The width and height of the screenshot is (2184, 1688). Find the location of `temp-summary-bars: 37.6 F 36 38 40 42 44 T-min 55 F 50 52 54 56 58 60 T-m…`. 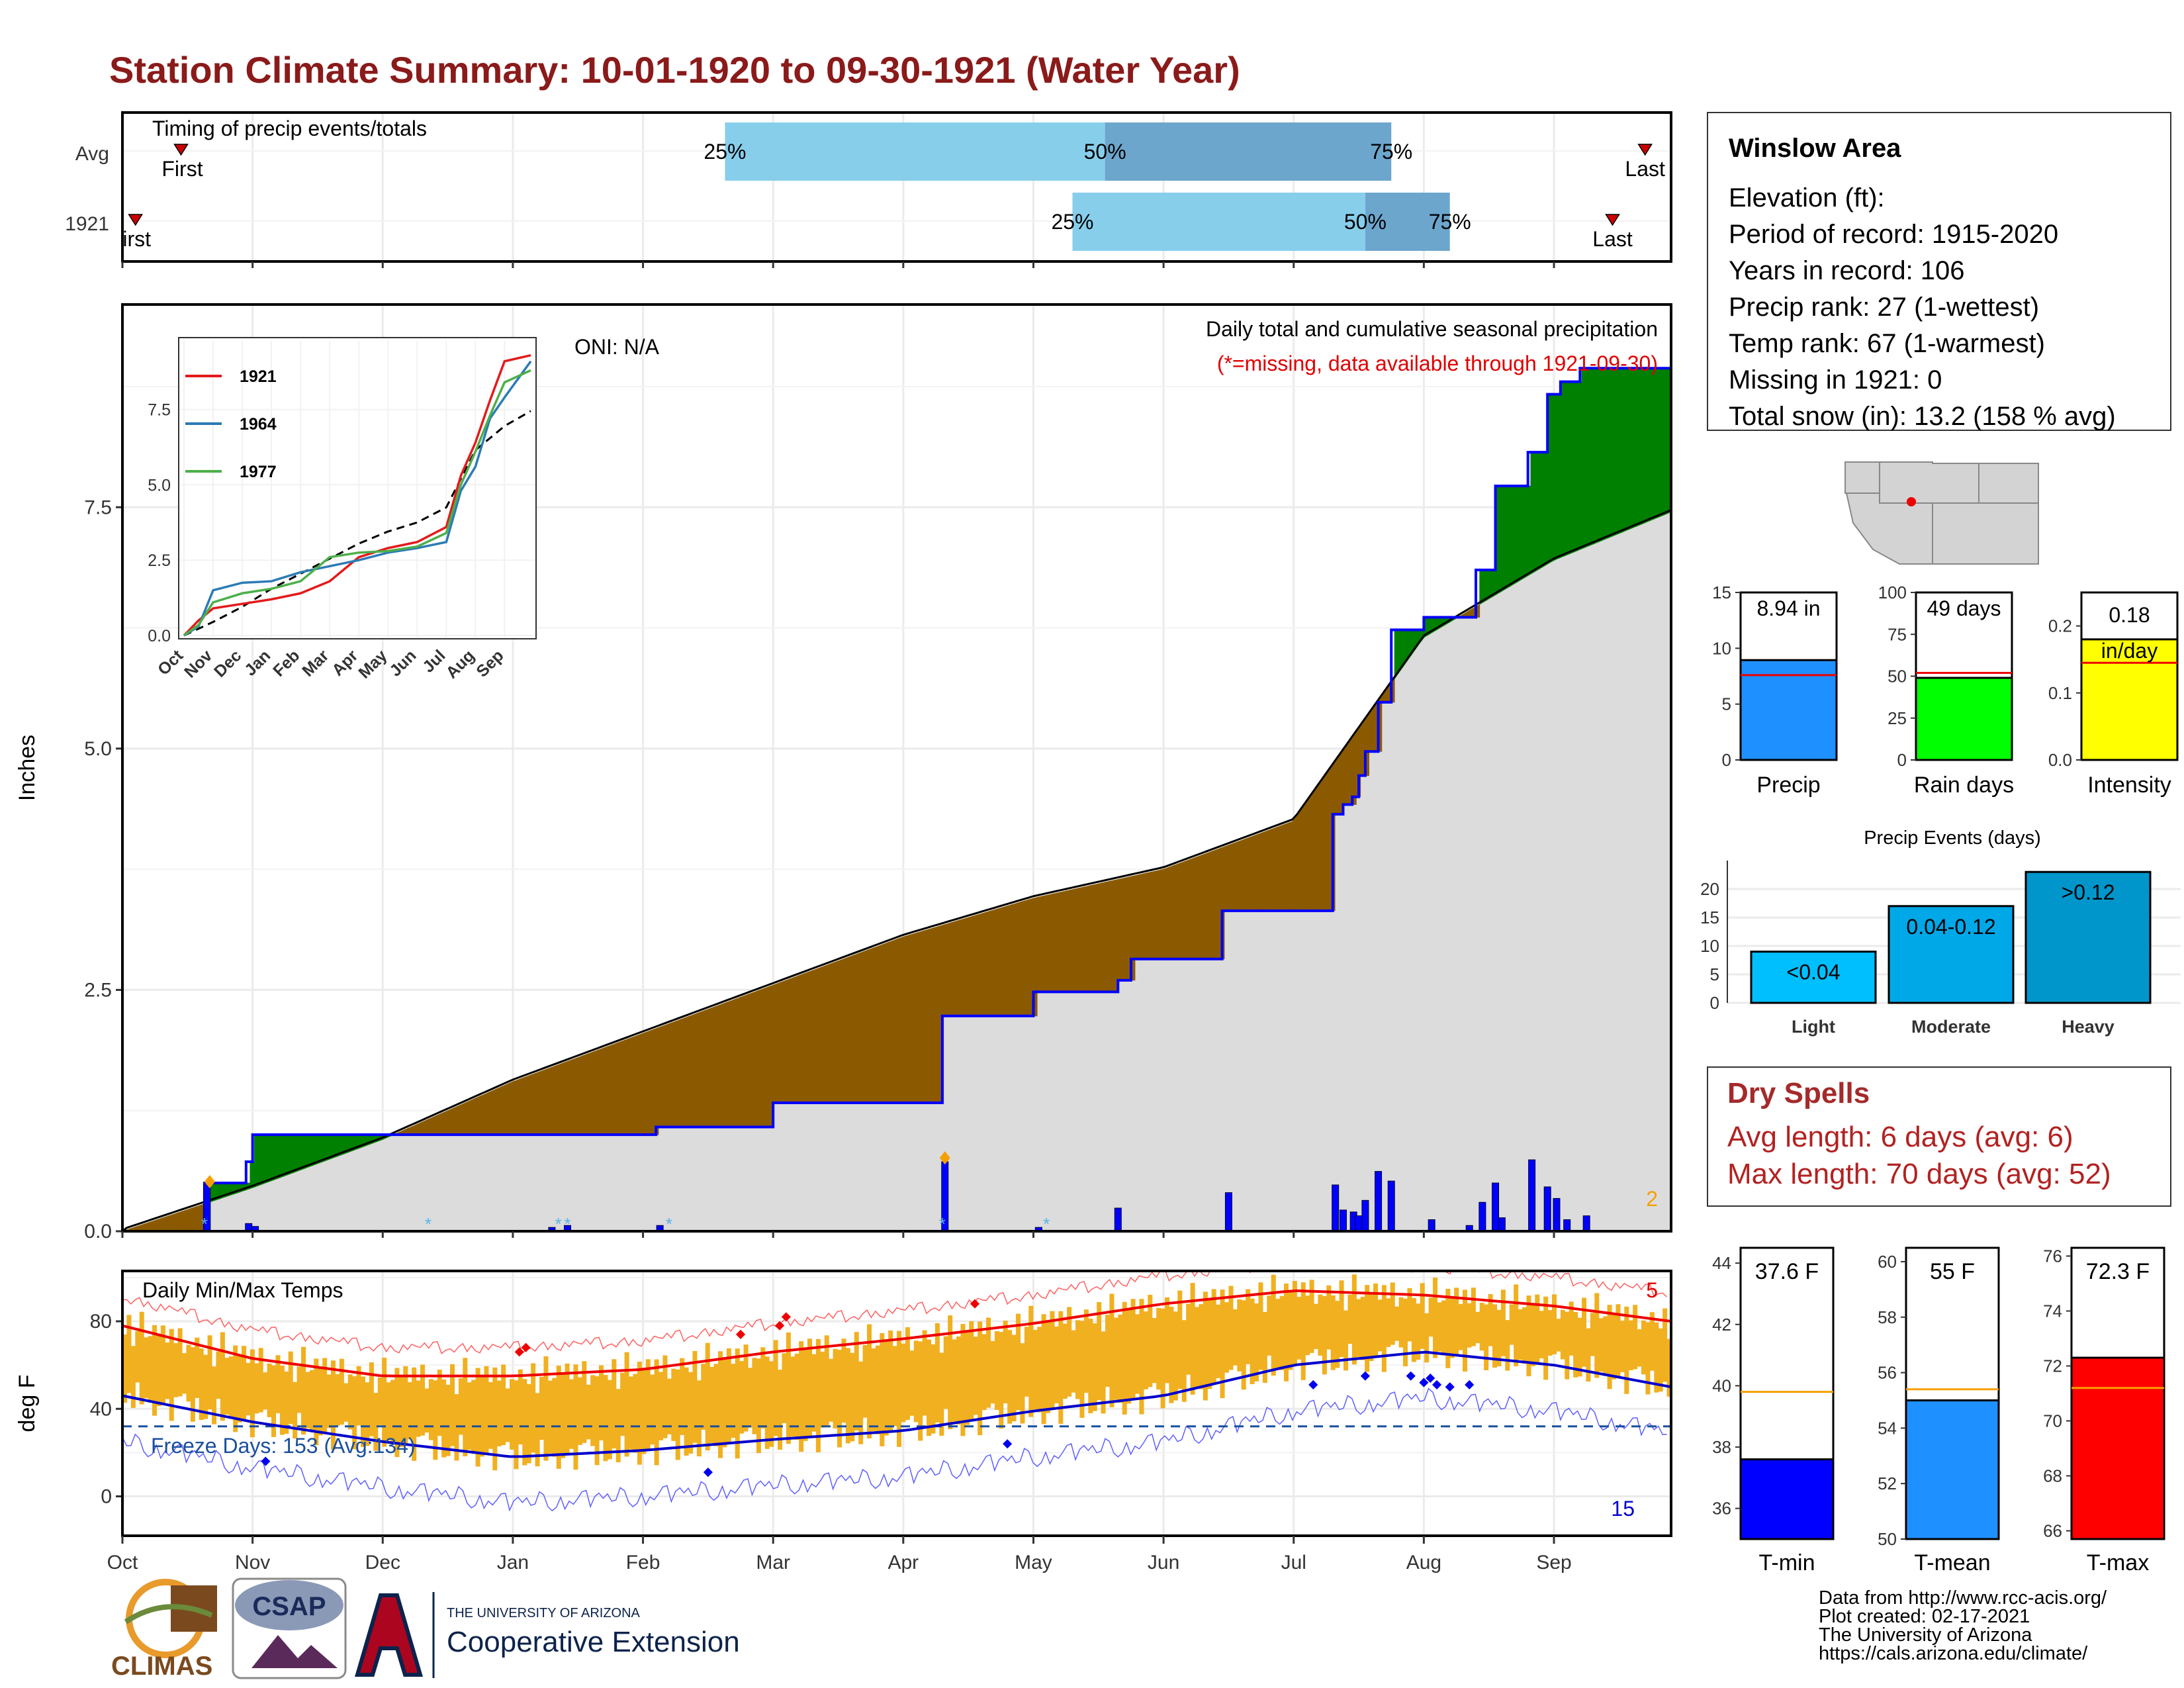

temp-summary-bars: 37.6 F 36 38 40 42 44 T-min 55 F 50 52 54 56 58 60 T-m… is located at coordinates (1939, 1410).